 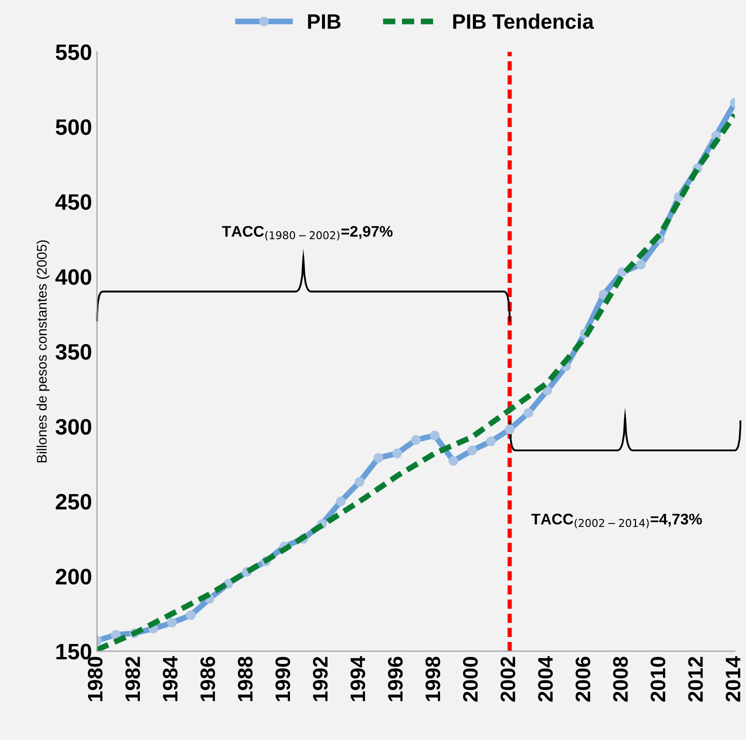 I want to click on x-tick-label: 2002, so click(x=508, y=679).